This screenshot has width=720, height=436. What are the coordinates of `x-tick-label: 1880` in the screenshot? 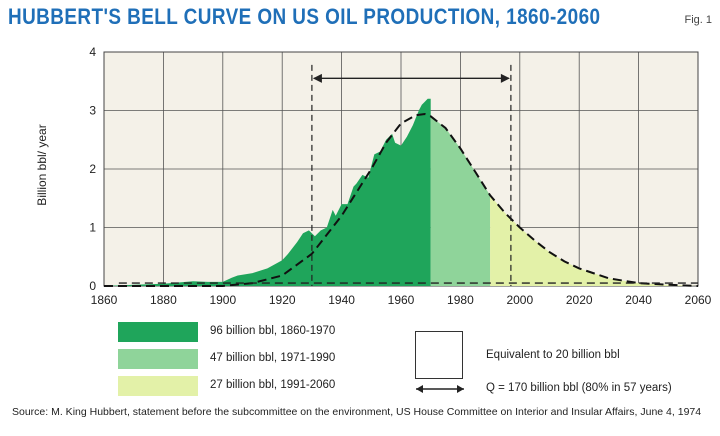 It's located at (163, 300).